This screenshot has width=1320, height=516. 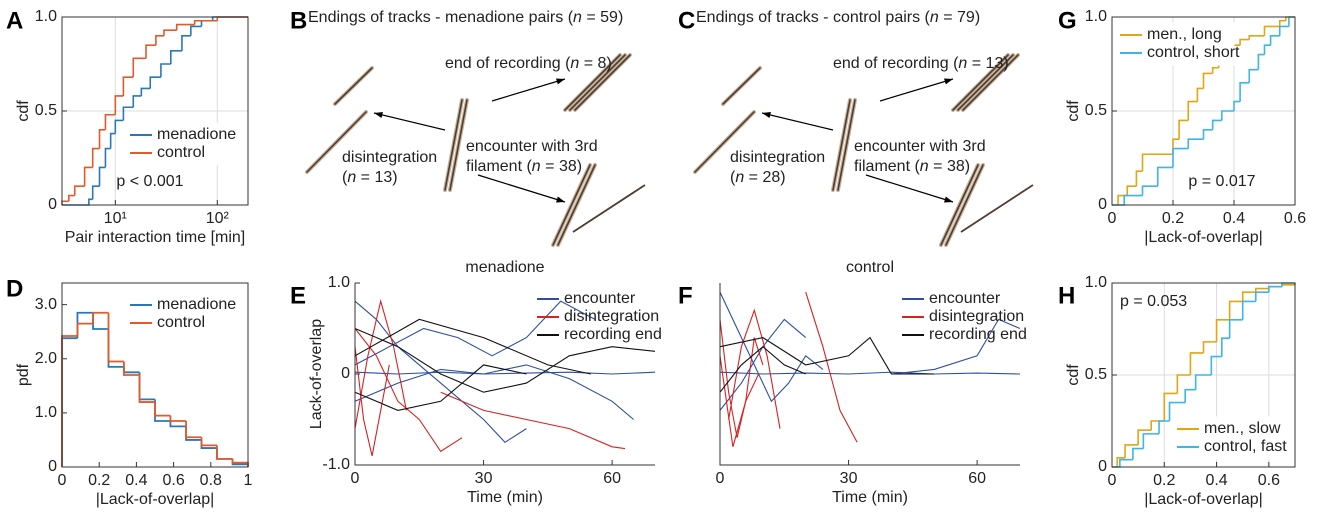 What do you see at coordinates (1096, 110) in the screenshot?
I see `y-tick-label: 0.5` at bounding box center [1096, 110].